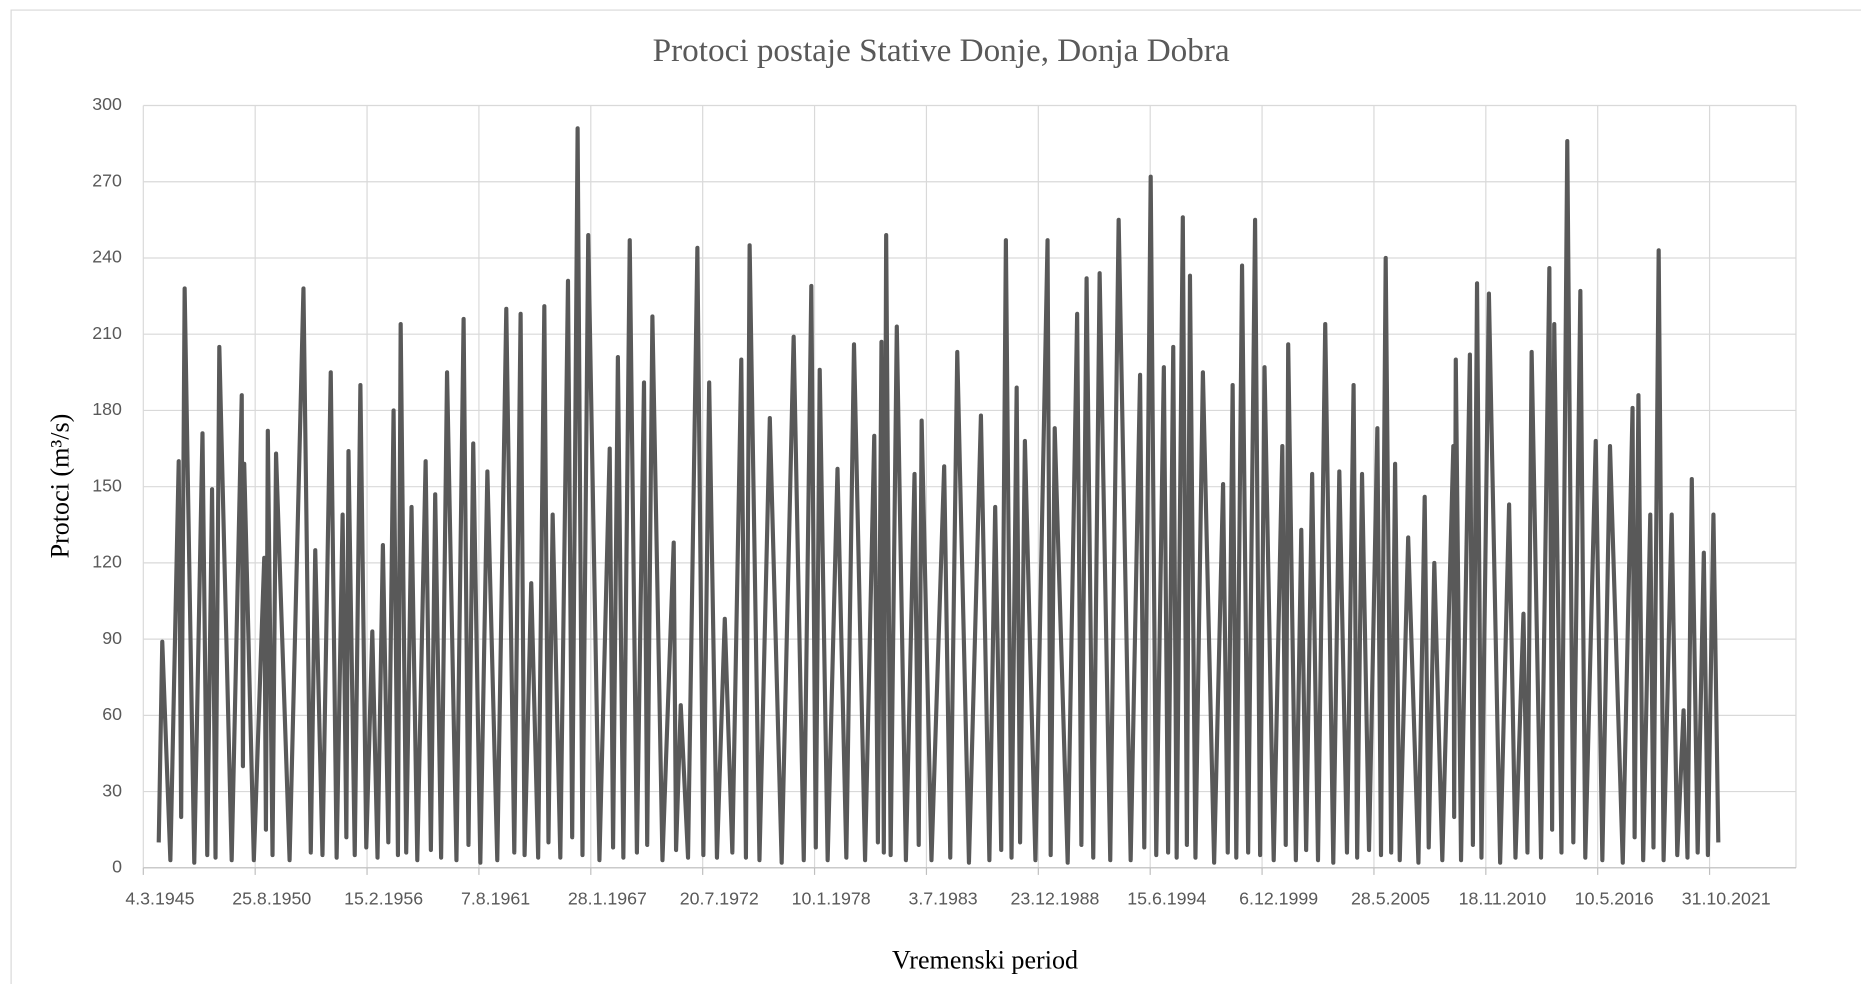 The height and width of the screenshot is (984, 1861). I want to click on x-tick-label: 15.6.1994, so click(1166, 899).